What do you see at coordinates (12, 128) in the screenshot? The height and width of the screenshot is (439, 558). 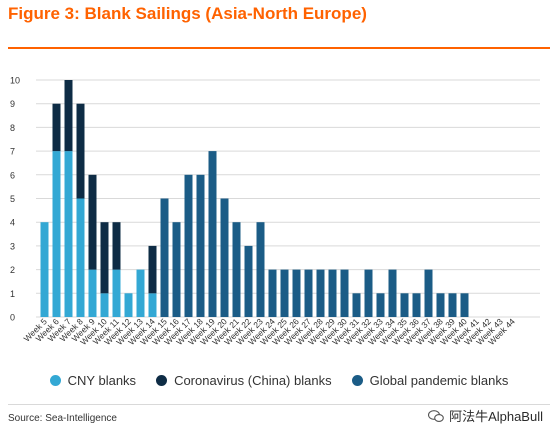 I see `y-tick-label: 8` at bounding box center [12, 128].